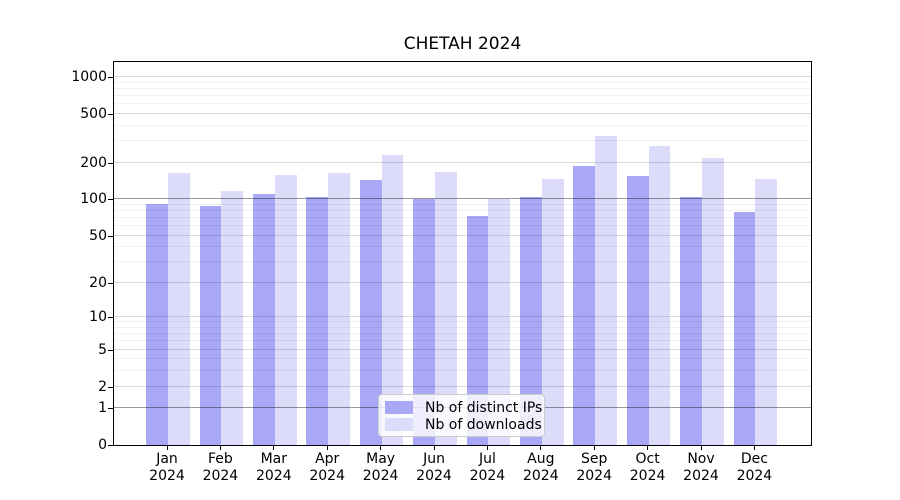 The width and height of the screenshot is (900, 500). What do you see at coordinates (102, 349) in the screenshot?
I see `y-tick-label-5: 5` at bounding box center [102, 349].